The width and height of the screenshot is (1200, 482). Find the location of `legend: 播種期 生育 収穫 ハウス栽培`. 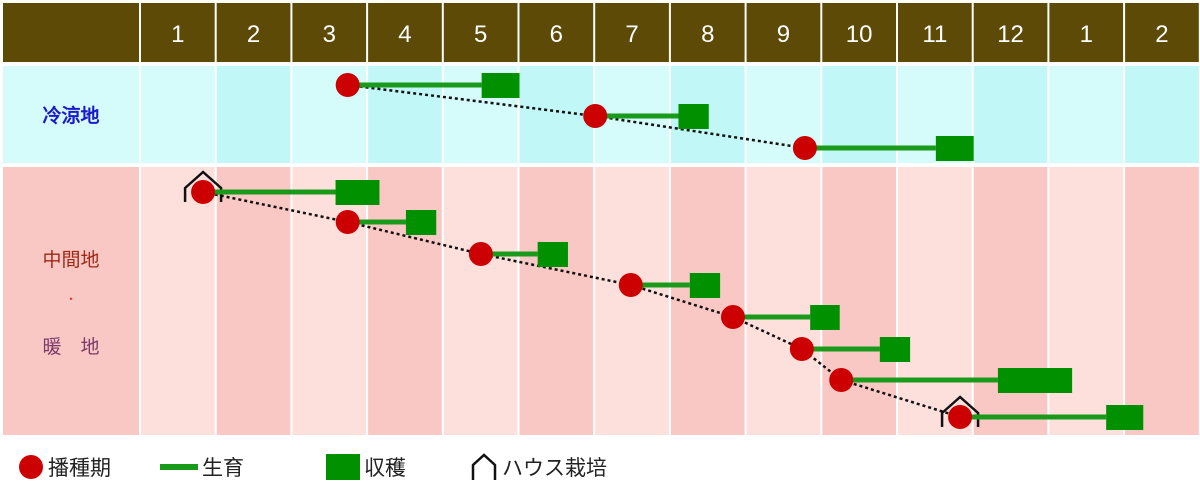

legend: 播種期 生育 収穫 ハウス栽培 is located at coordinates (350, 467).